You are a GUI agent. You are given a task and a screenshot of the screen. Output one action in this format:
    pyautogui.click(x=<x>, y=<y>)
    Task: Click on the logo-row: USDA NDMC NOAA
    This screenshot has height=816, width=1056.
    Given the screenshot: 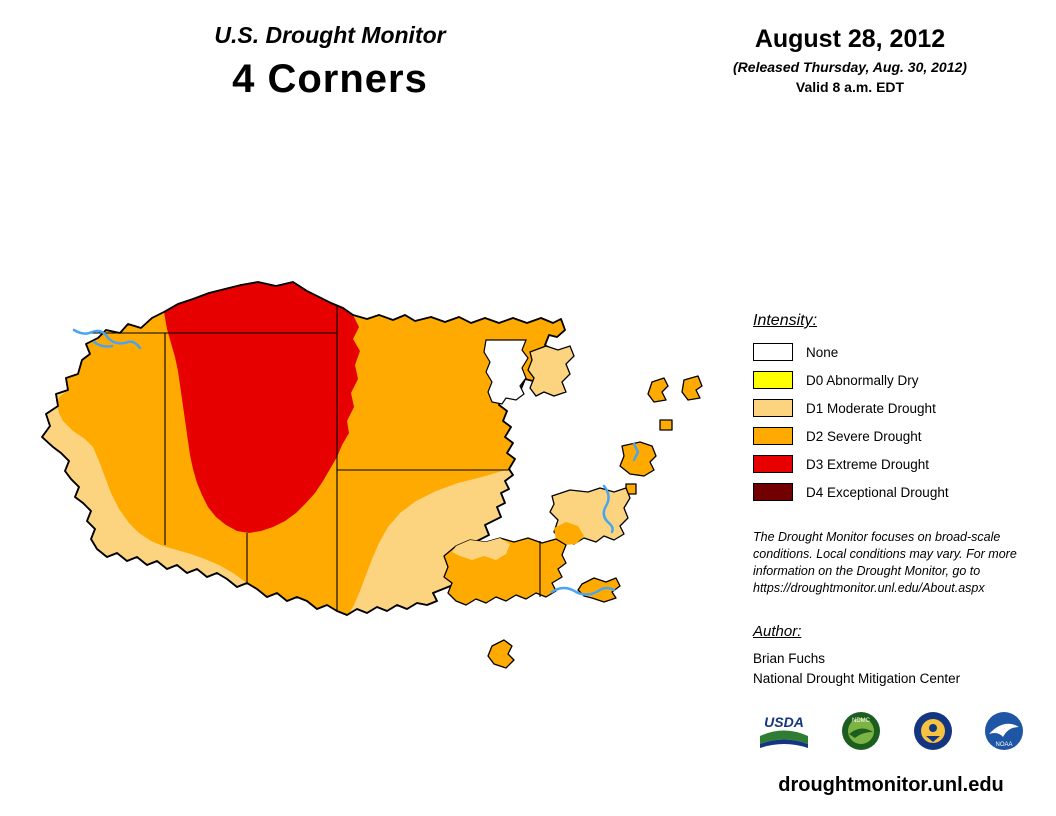 What is the action you would take?
    pyautogui.click(x=891, y=731)
    